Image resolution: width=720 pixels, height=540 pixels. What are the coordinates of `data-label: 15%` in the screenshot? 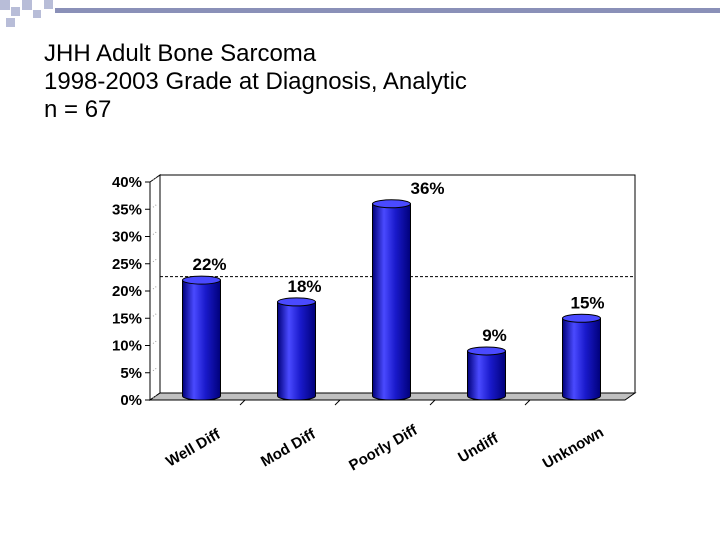 It's located at (587, 302).